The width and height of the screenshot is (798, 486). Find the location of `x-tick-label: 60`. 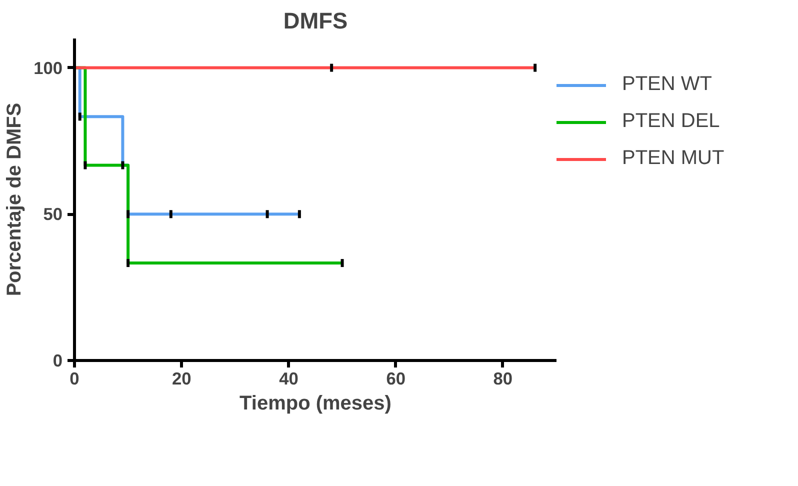

x-tick-label: 60 is located at coordinates (396, 378).